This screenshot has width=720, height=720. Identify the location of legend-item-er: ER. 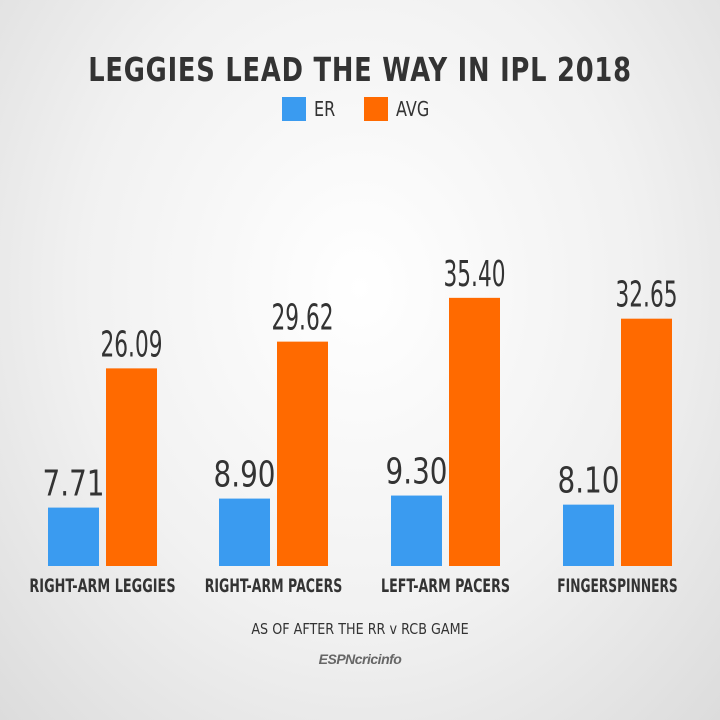
(311, 109).